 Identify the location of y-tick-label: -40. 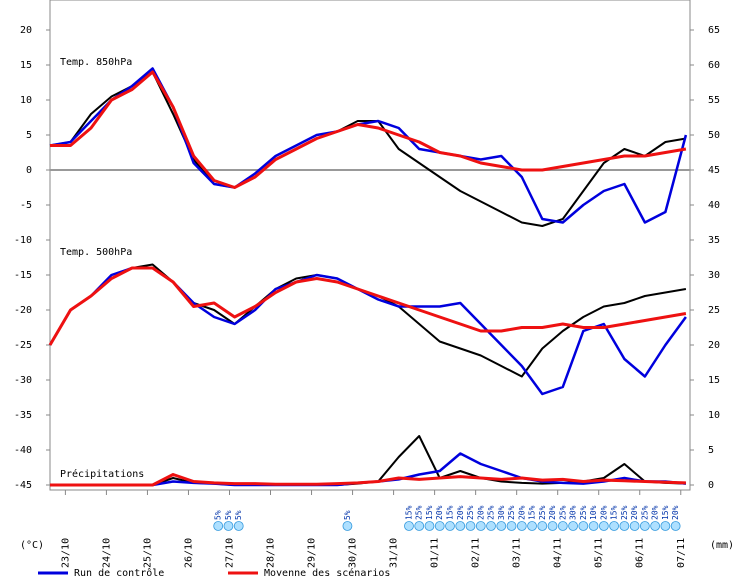
(23, 450).